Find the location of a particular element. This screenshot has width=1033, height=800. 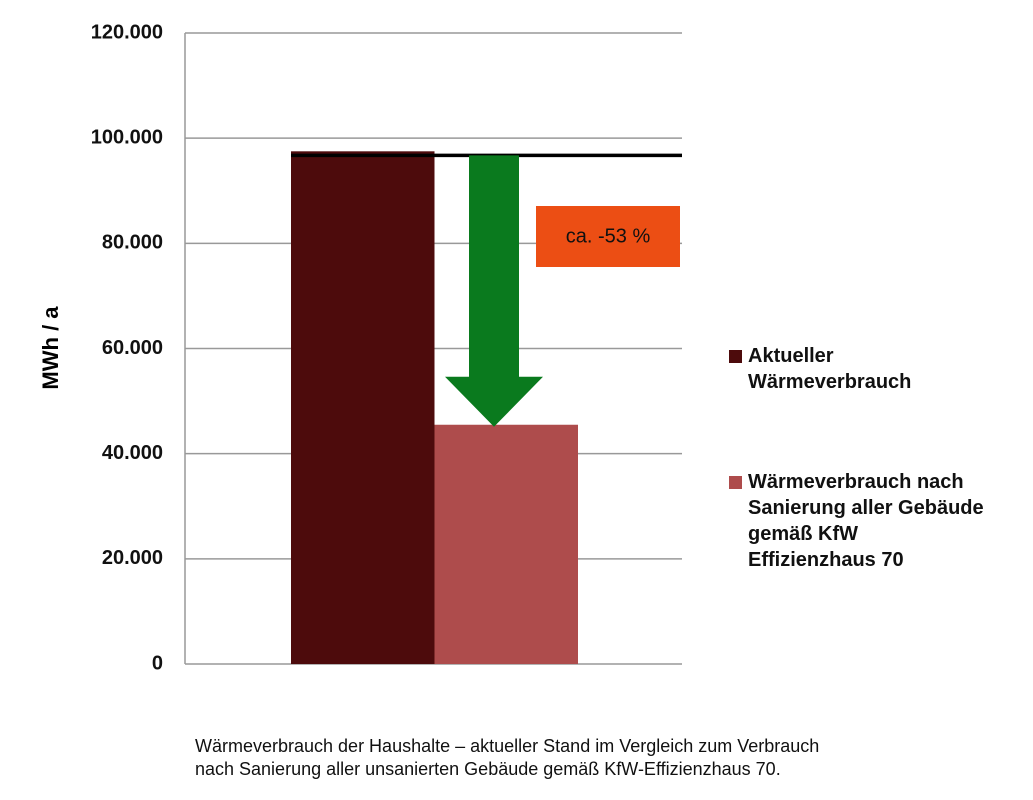

annotation: ca. -53 % is located at coordinates (608, 236).